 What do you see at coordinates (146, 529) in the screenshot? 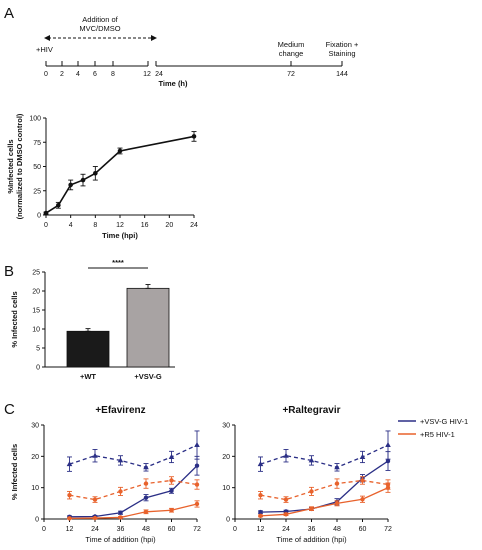
I see `chart-c1-x-tick-label: 48` at bounding box center [146, 529].